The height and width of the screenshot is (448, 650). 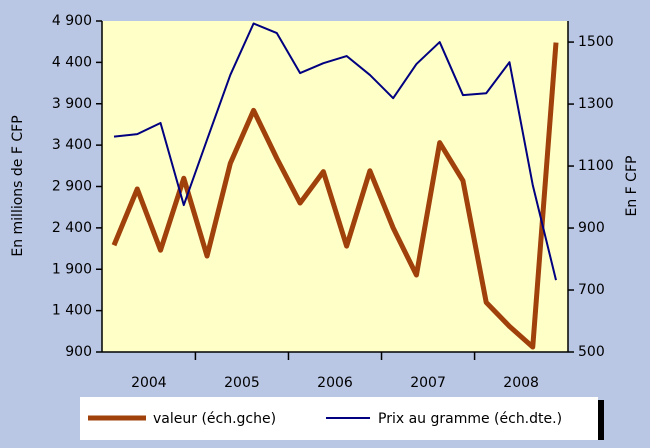 I want to click on y-tick-label: 3 900, so click(x=72, y=104).